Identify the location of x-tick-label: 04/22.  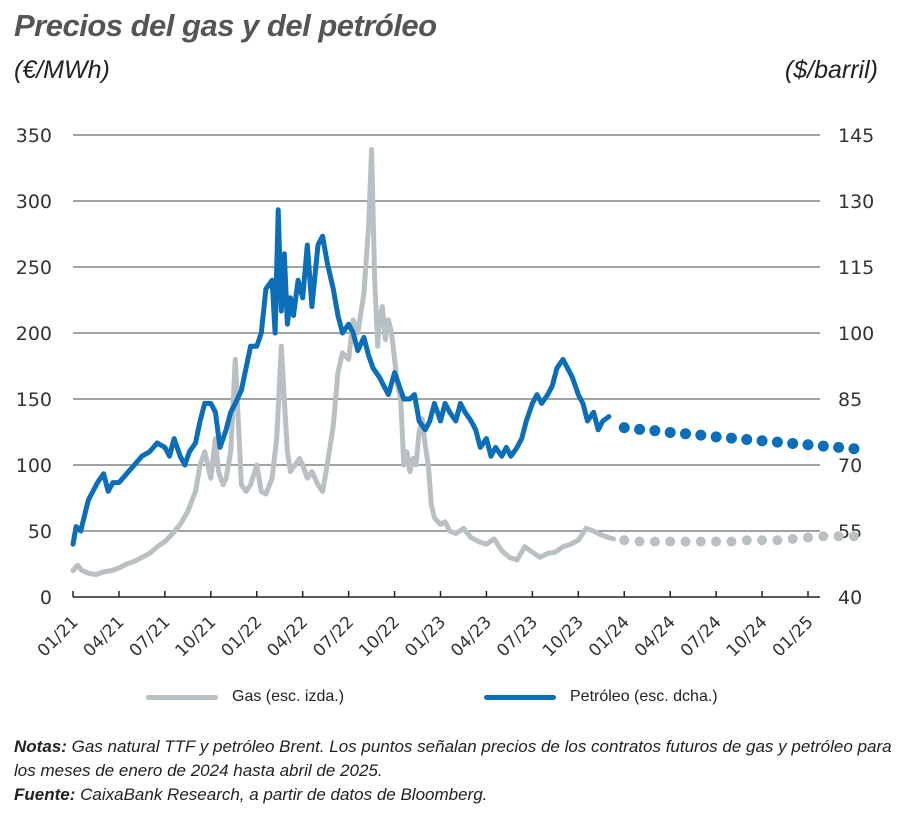
(287, 636).